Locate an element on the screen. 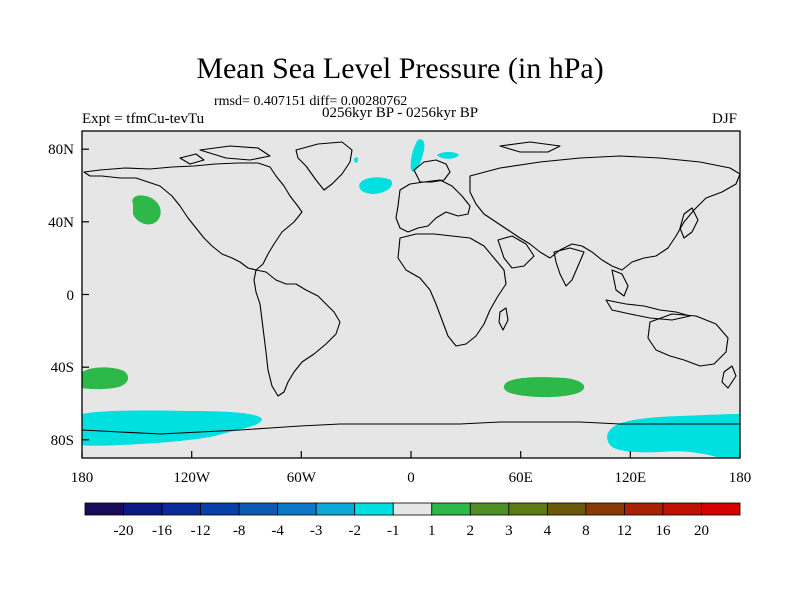  period-label: 0256kyr BP - 0256kyr BP is located at coordinates (400, 113).